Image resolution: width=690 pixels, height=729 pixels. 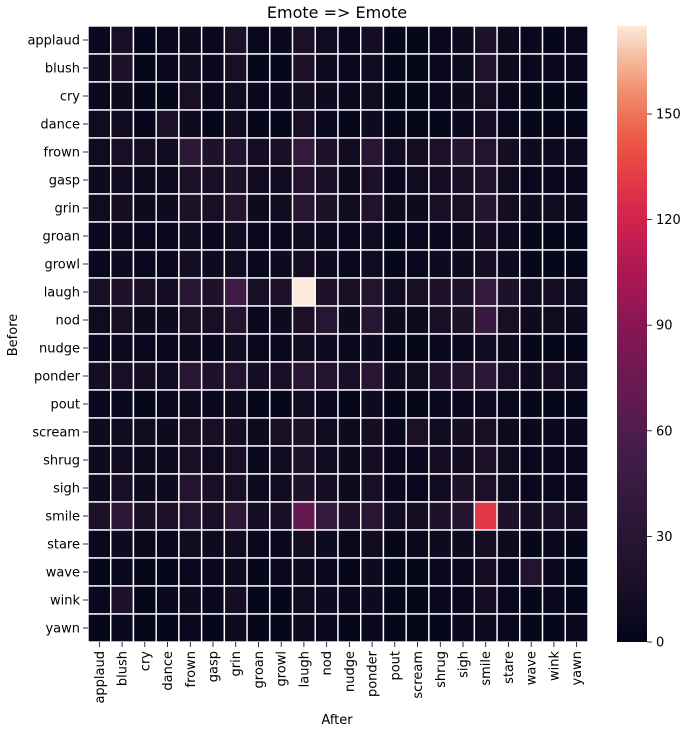 I want to click on y-tick-label: wink, so click(x=65, y=601).